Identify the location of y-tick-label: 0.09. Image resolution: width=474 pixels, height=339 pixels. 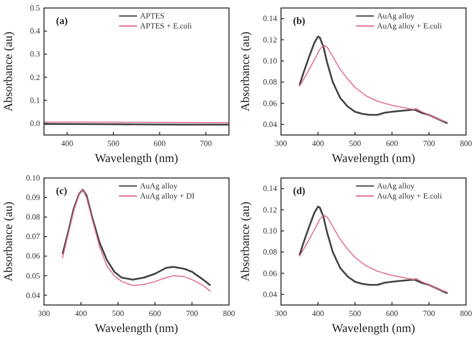
(33, 197).